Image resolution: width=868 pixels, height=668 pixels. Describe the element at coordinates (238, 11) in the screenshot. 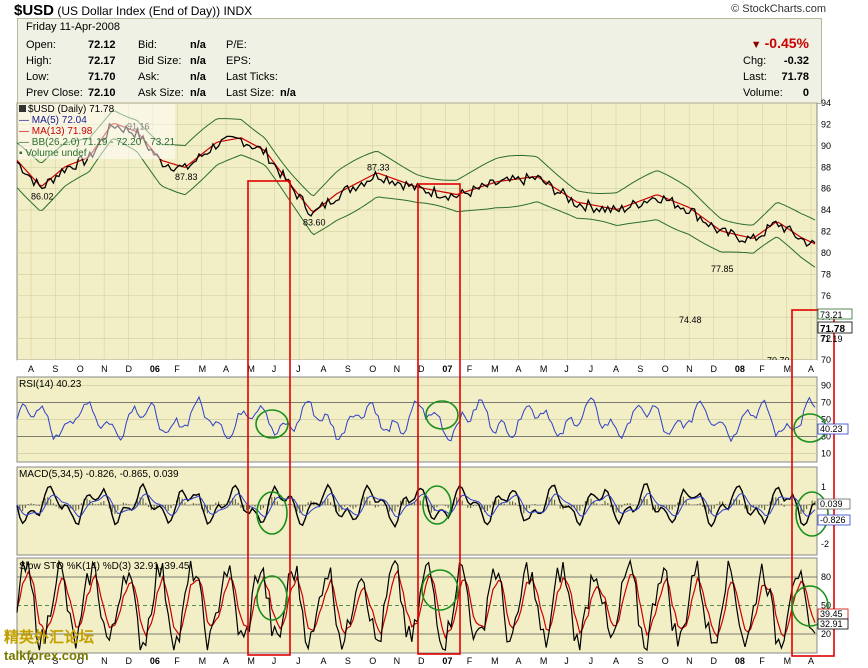

I see `exchange: INDX` at that location.